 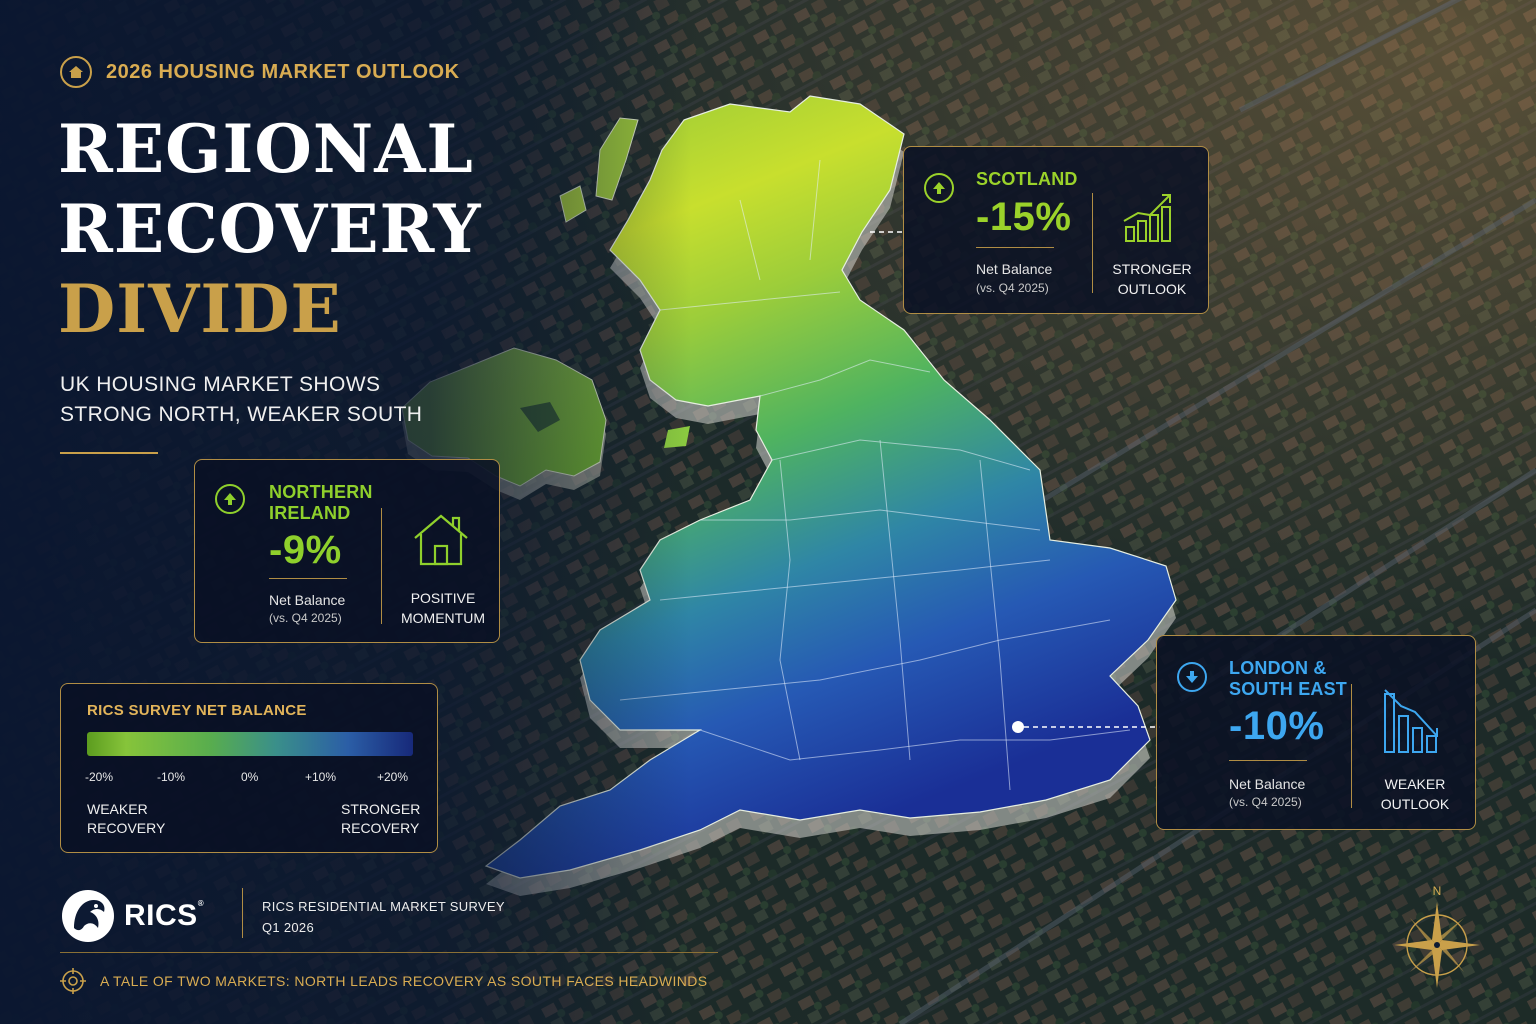 I want to click on header-kicker: 2026 HOUSING MARKET OUTLOOK, so click(x=260, y=72).